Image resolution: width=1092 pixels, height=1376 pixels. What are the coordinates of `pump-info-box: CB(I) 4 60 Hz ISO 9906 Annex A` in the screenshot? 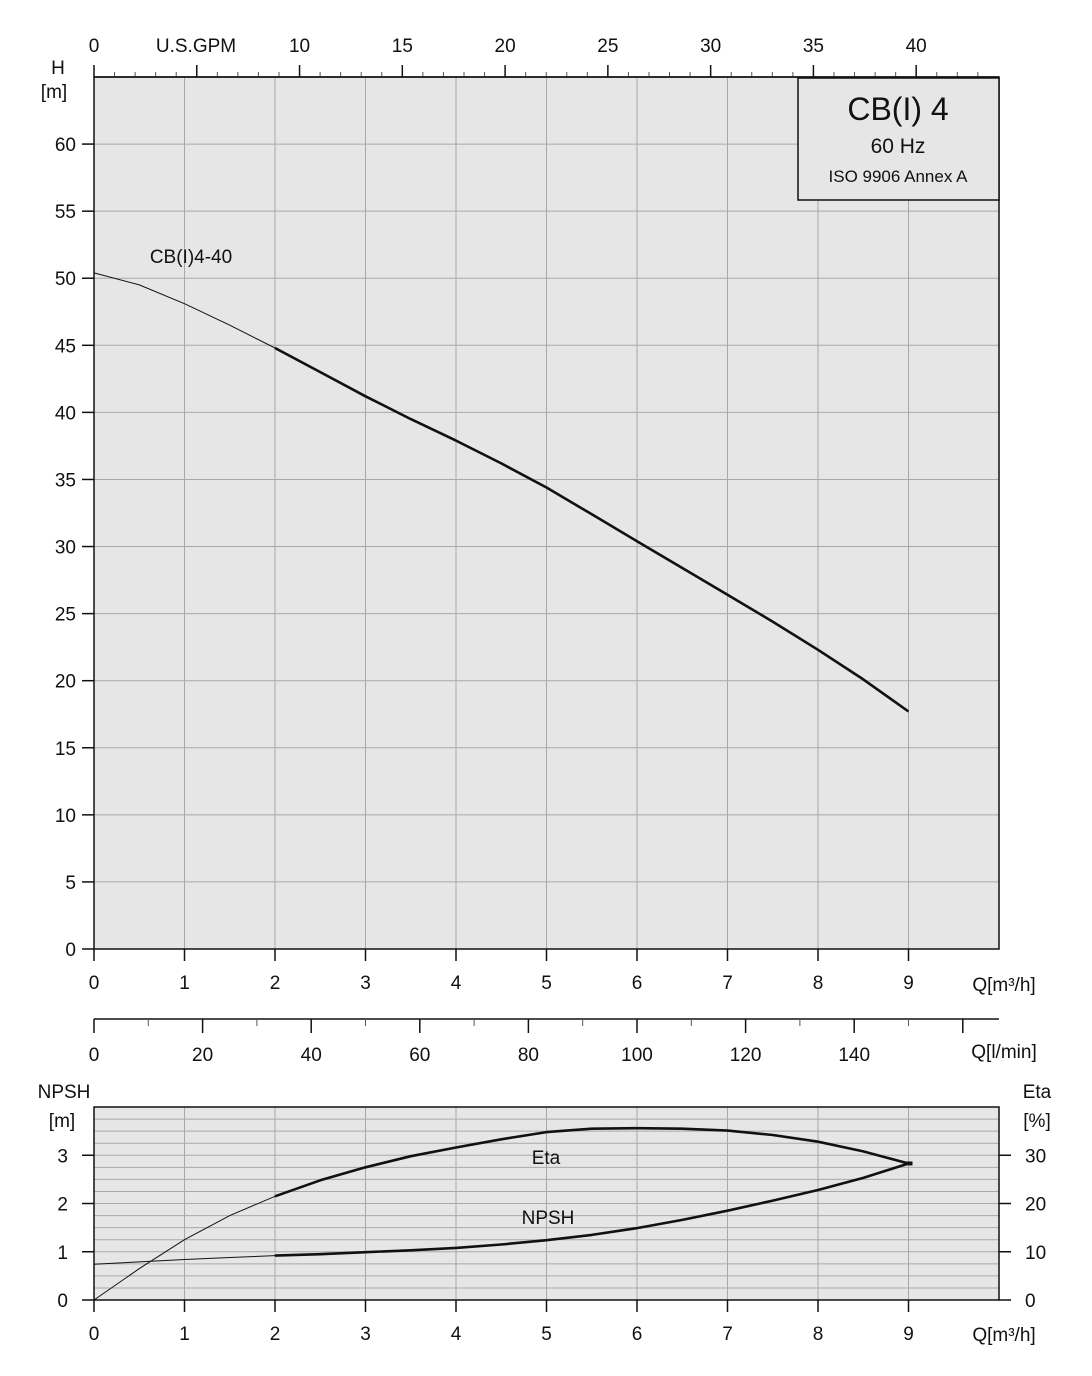 It's located at (898, 139).